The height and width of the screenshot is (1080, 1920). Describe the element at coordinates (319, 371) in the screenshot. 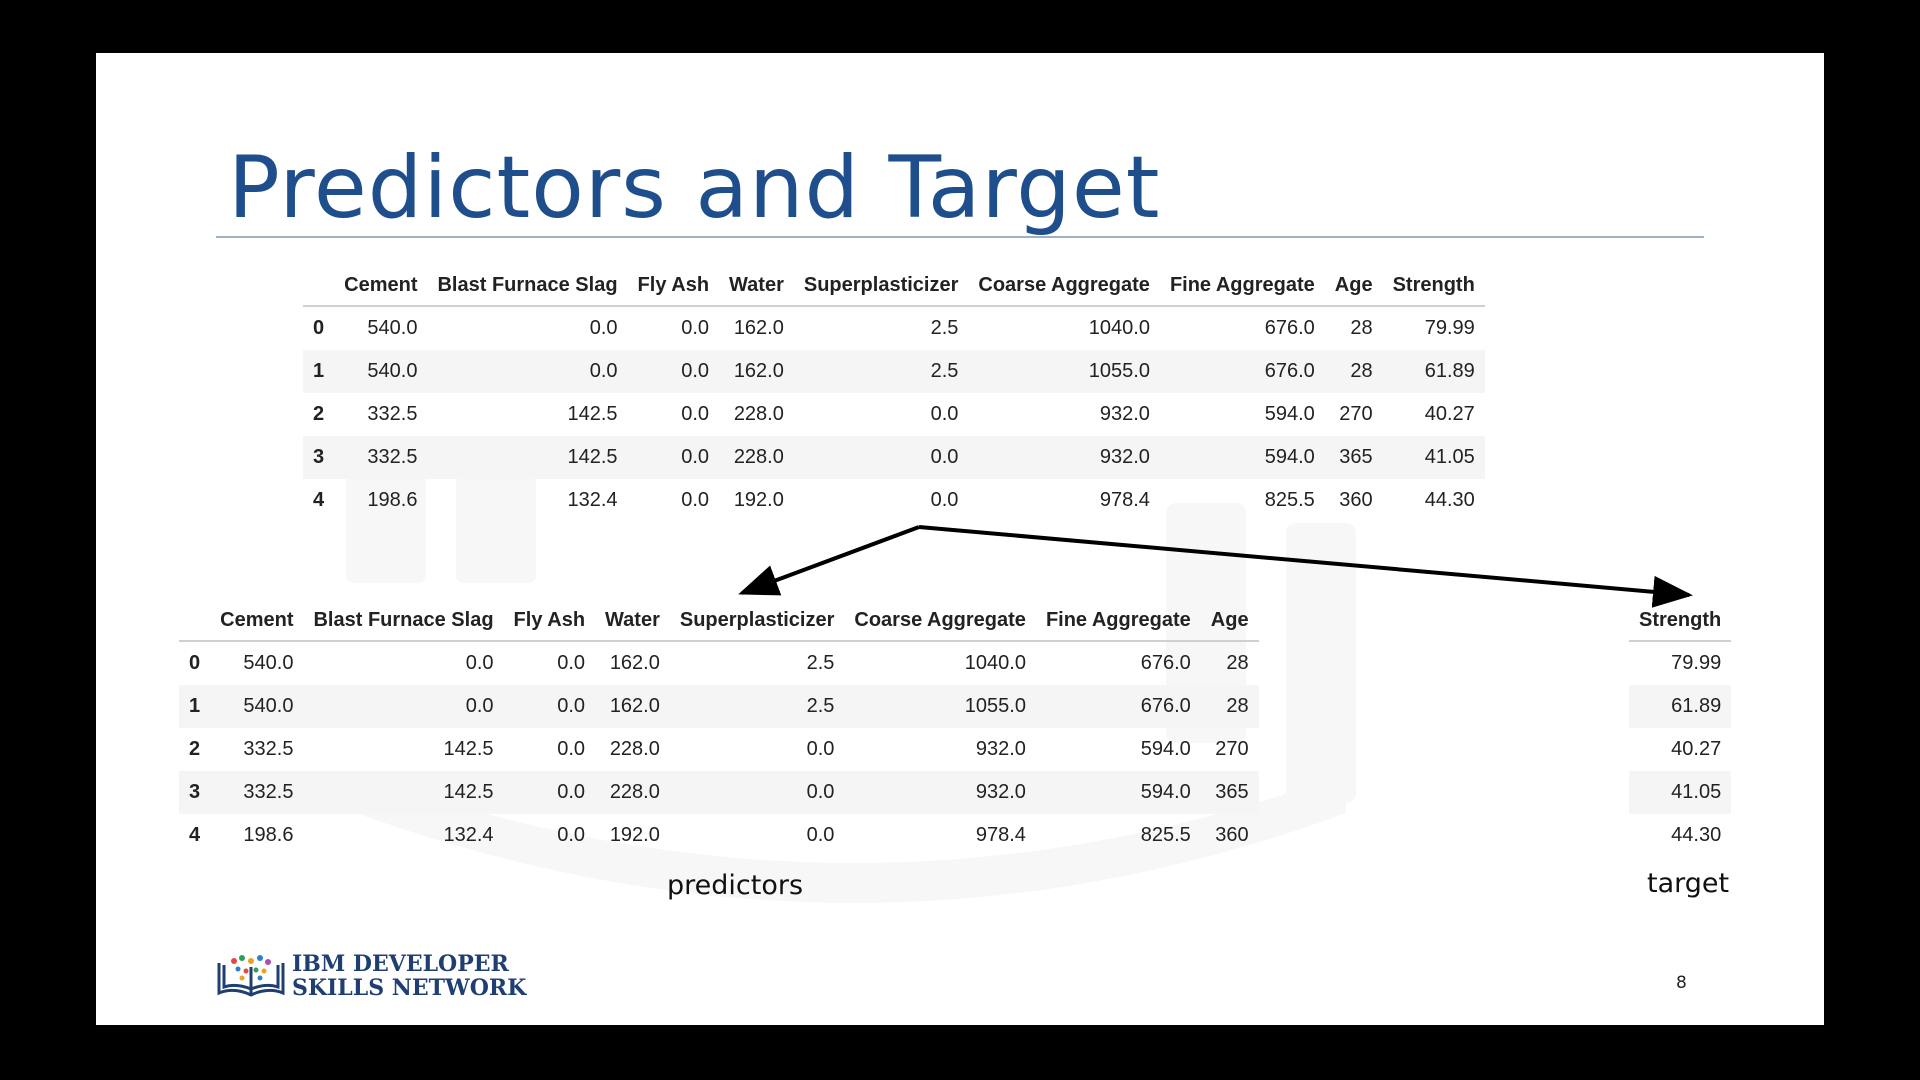

I see `row-index: 1` at that location.